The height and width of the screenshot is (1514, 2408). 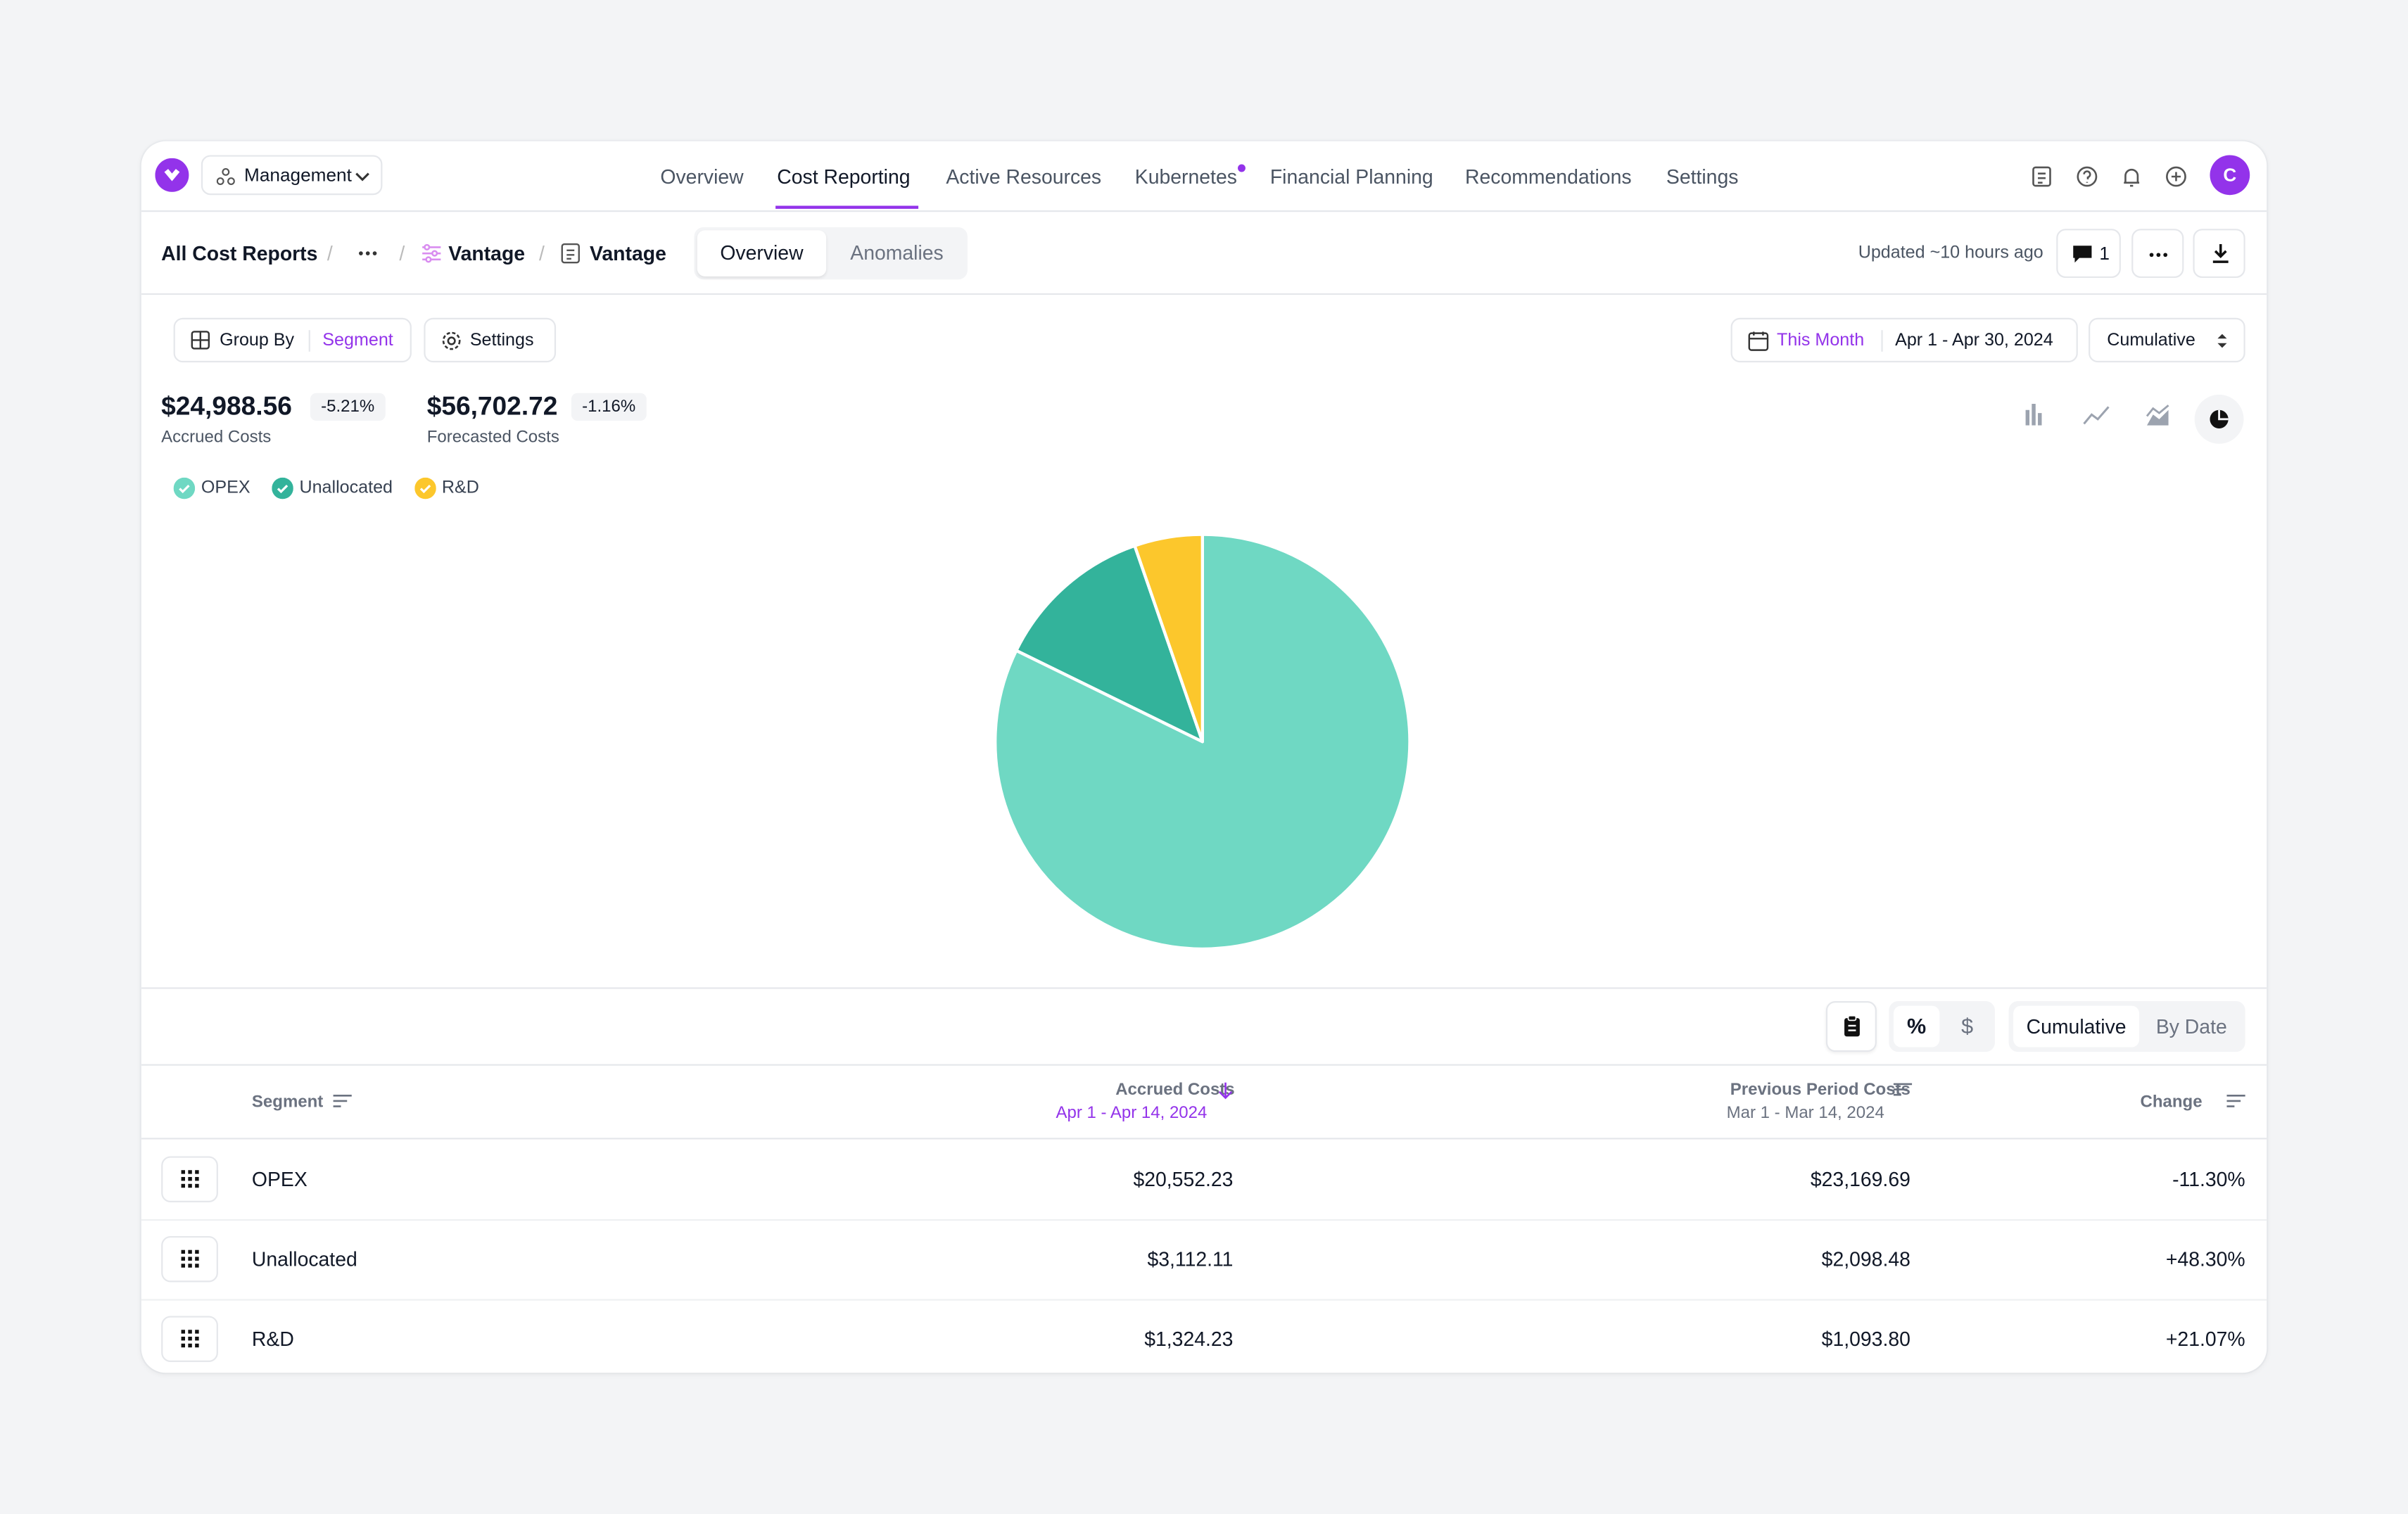 What do you see at coordinates (1186, 177) in the screenshot?
I see `nav-link: Kubernetes` at bounding box center [1186, 177].